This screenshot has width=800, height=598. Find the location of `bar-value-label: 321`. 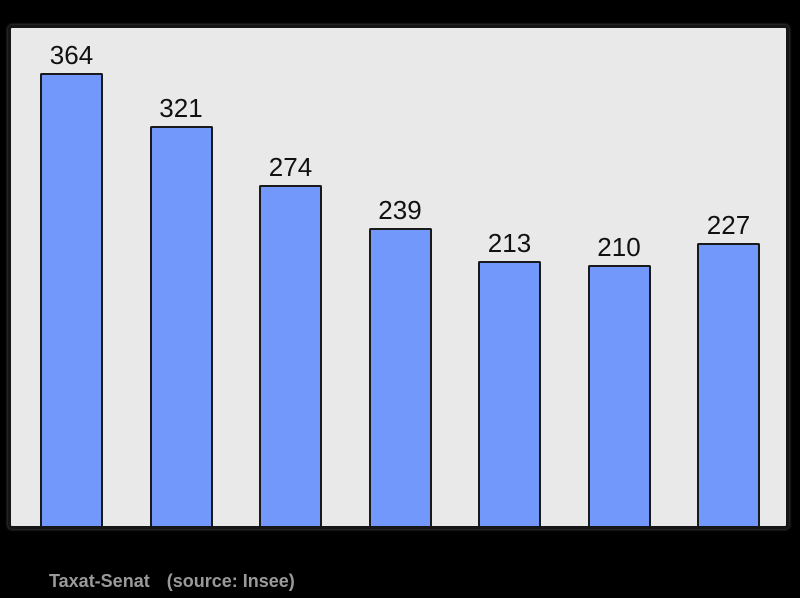

bar-value-label: 321 is located at coordinates (181, 108).